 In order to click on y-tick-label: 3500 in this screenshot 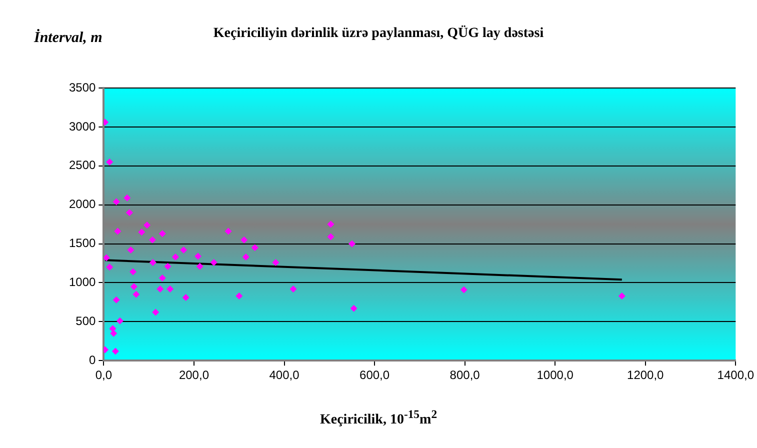, I will do `click(82, 87)`.